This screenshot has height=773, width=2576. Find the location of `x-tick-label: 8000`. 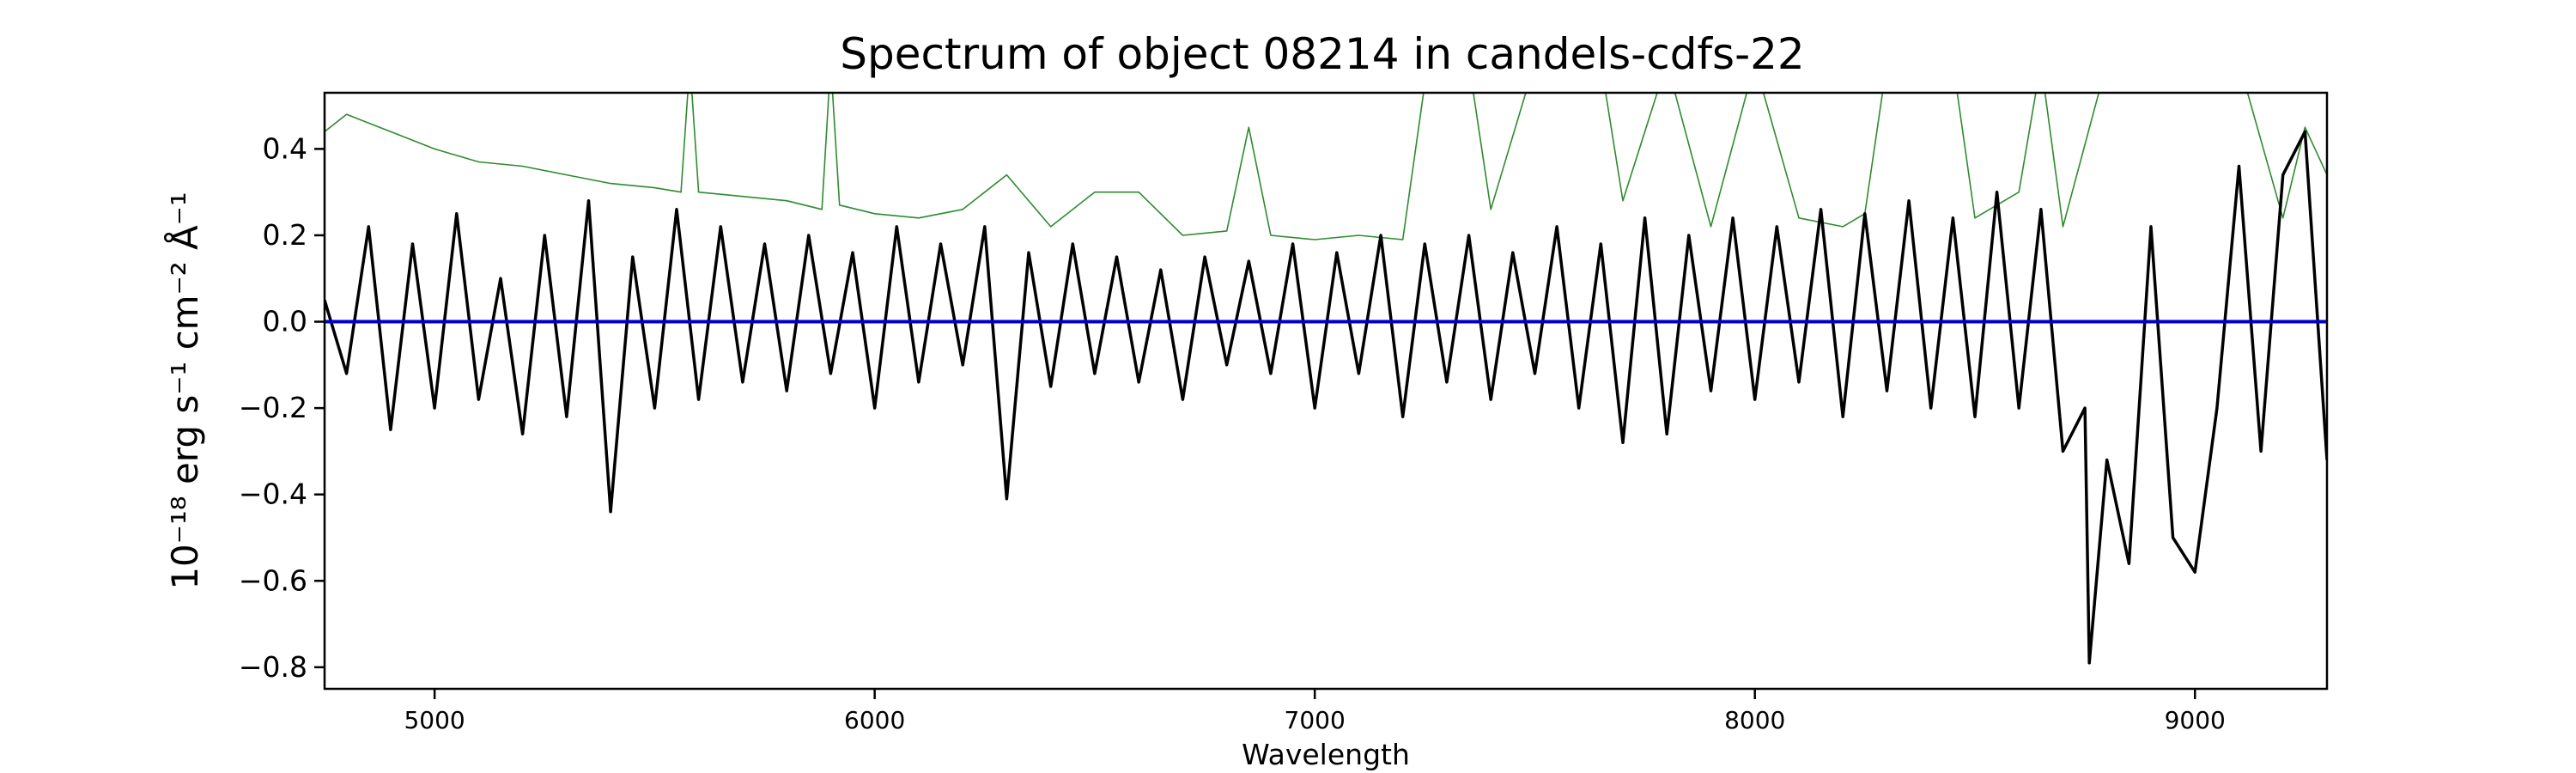

x-tick-label: 8000 is located at coordinates (1755, 720).